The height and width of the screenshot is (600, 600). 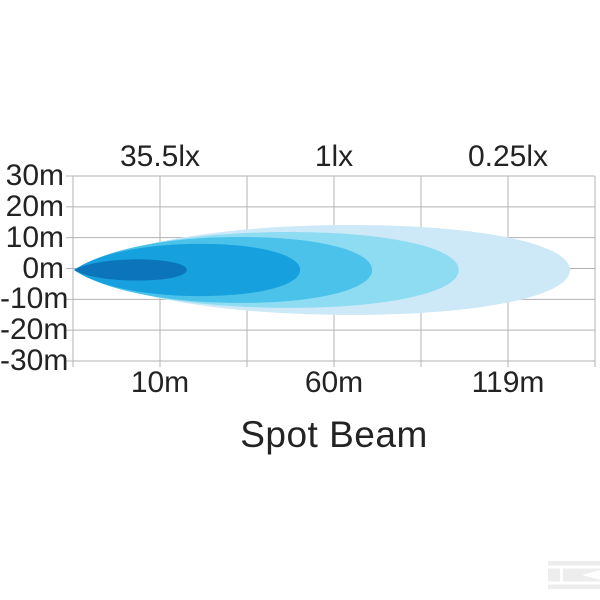 I want to click on top-axis-lux-label: 0.25lx, so click(x=508, y=156).